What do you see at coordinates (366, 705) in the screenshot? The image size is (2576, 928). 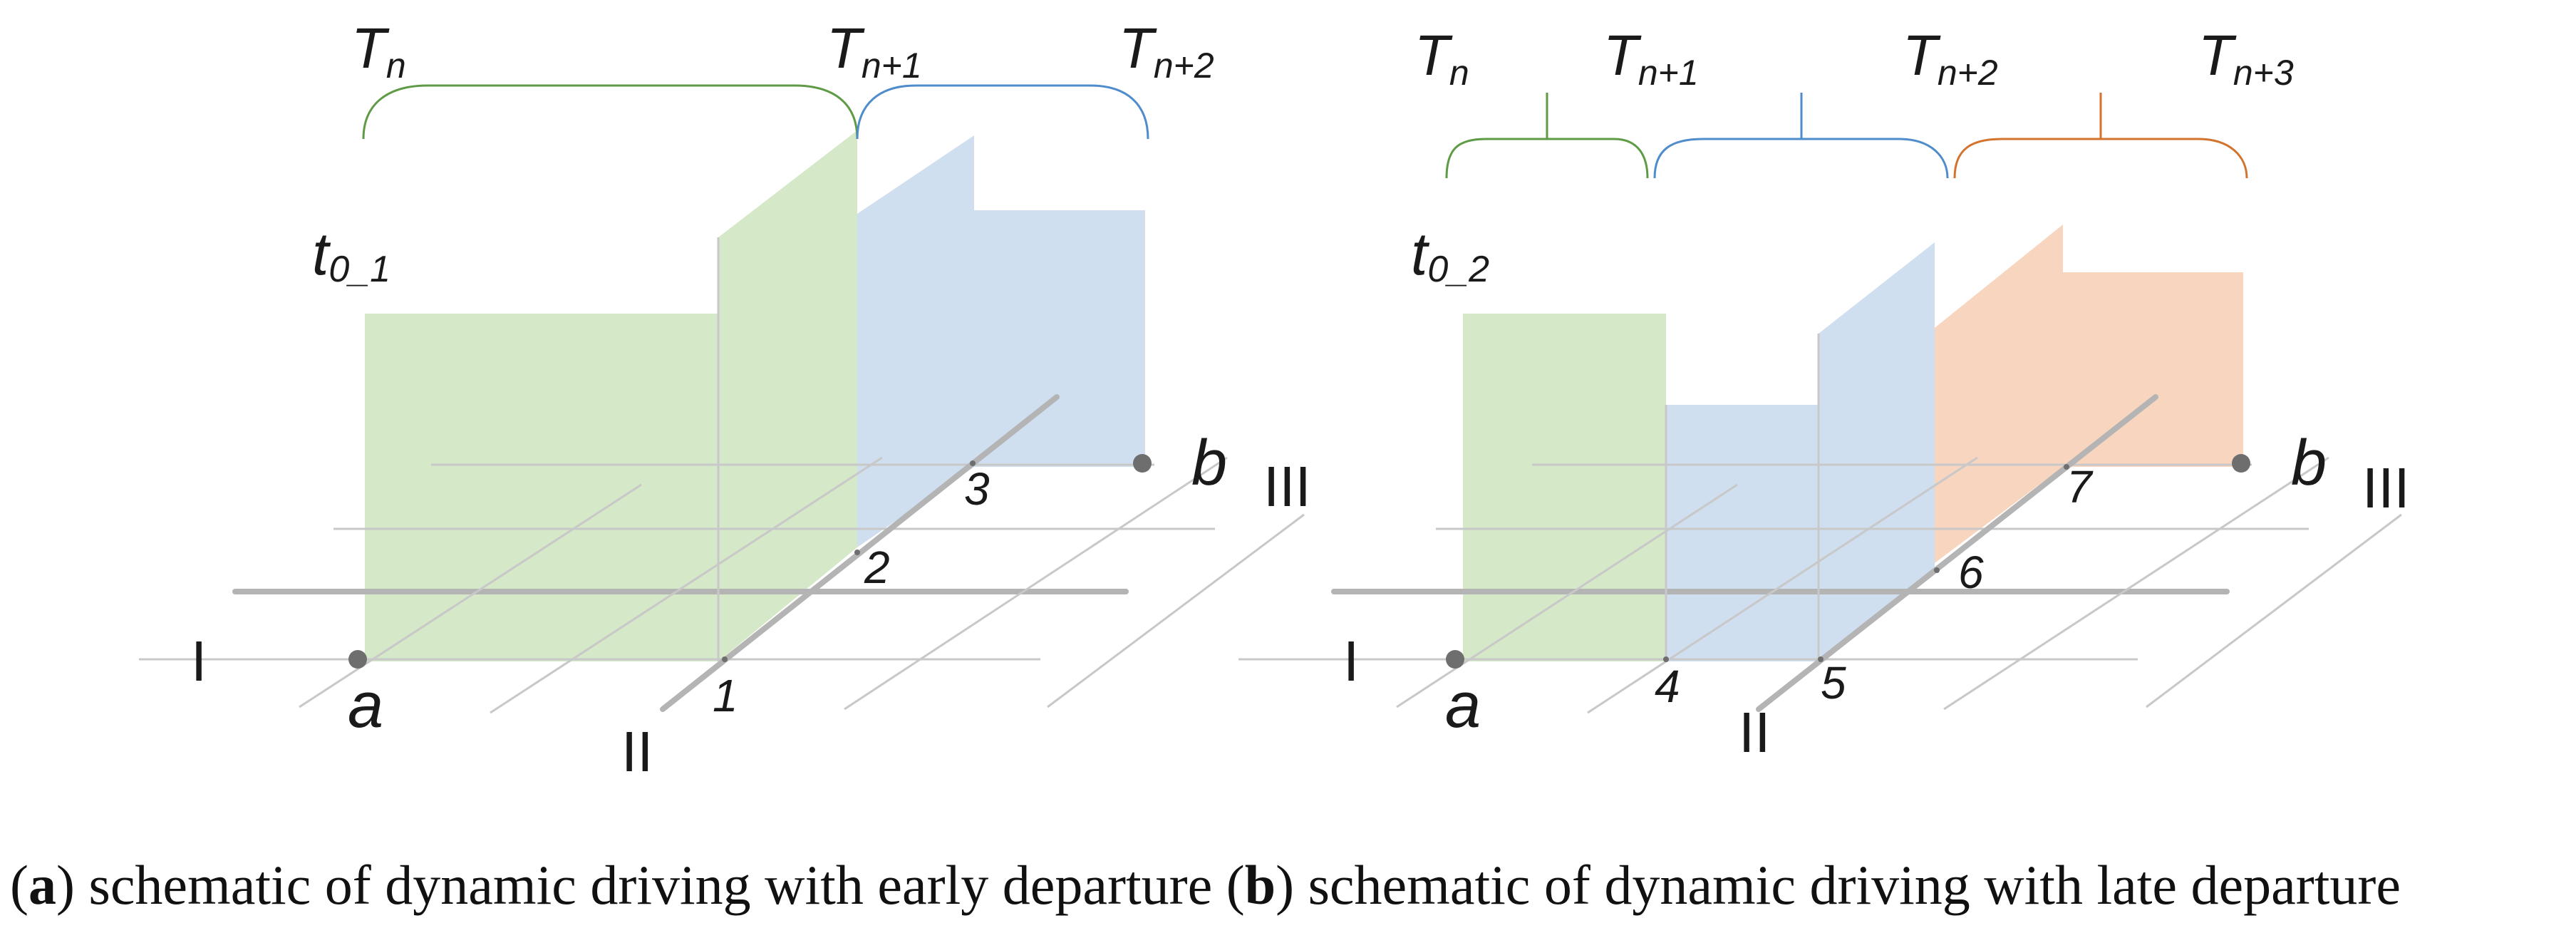 I see `point-label-a-a: a` at bounding box center [366, 705].